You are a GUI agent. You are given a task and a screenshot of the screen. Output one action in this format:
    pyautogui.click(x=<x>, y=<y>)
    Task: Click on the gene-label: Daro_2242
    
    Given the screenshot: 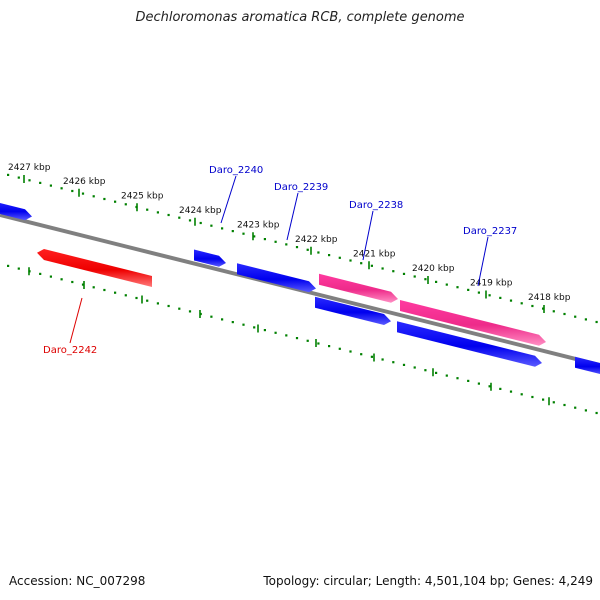 What is the action you would take?
    pyautogui.click(x=70, y=350)
    